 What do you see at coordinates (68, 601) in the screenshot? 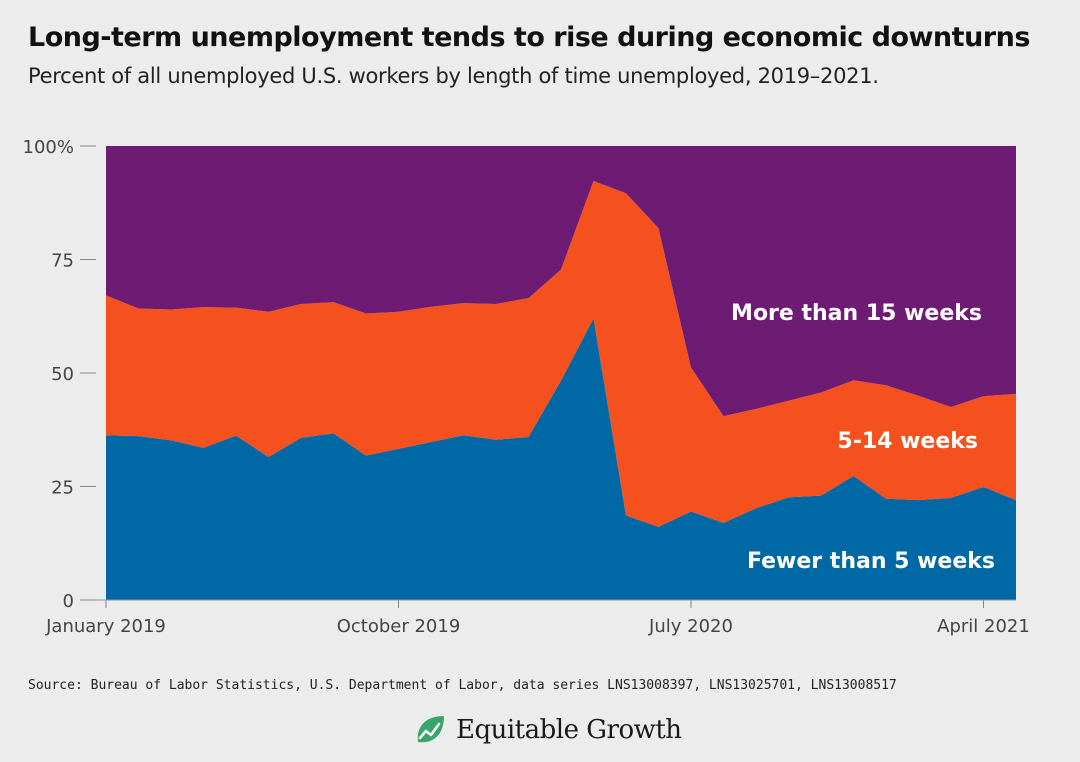
I see `y-tick-label: 0` at bounding box center [68, 601].